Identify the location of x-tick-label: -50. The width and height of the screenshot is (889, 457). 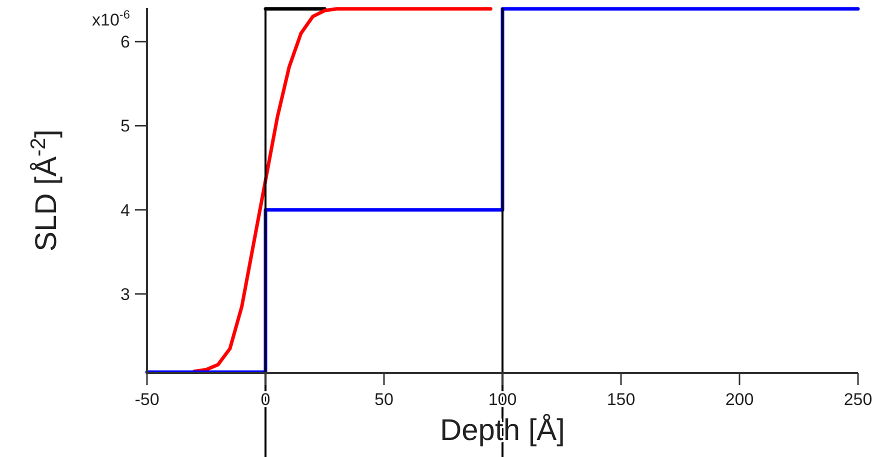
(147, 399).